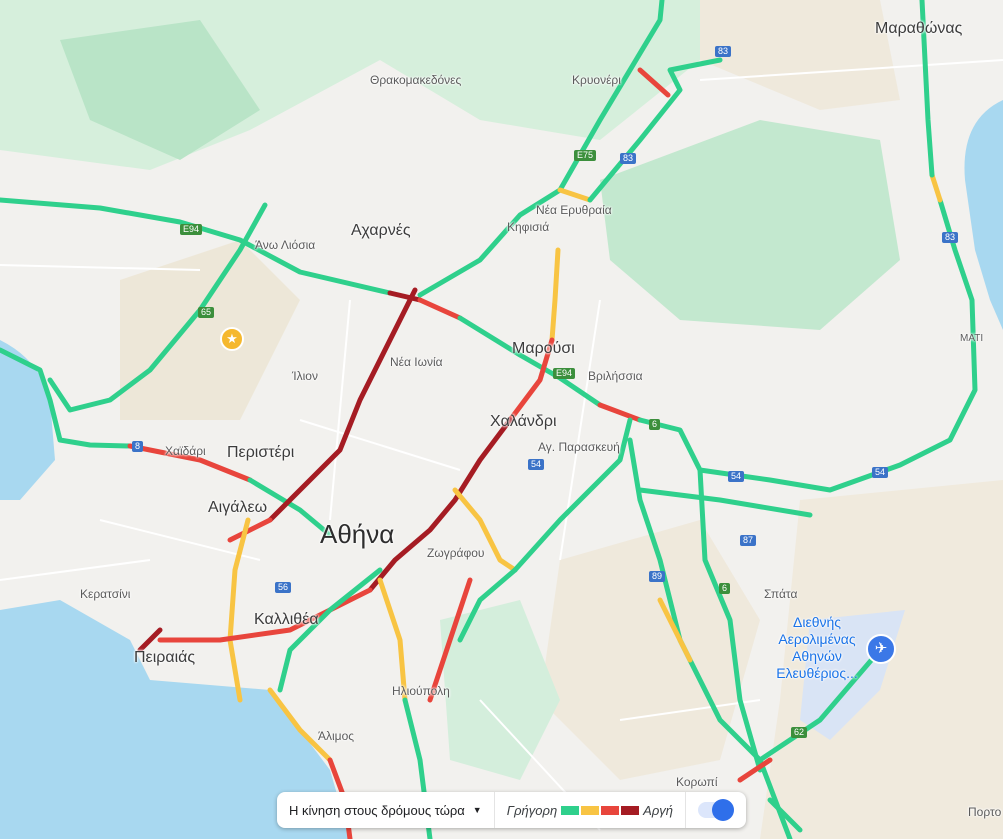  What do you see at coordinates (658, 810) in the screenshot?
I see `slow-label: Αργή` at bounding box center [658, 810].